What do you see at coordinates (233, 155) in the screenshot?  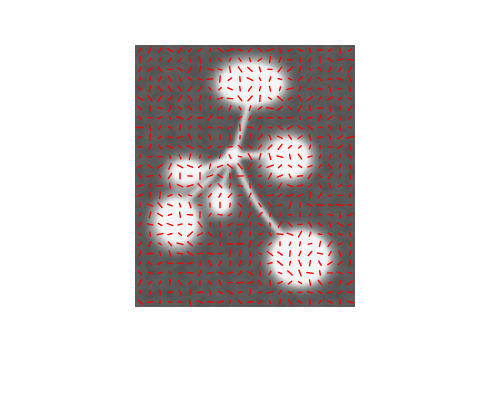 I see `central-node` at bounding box center [233, 155].